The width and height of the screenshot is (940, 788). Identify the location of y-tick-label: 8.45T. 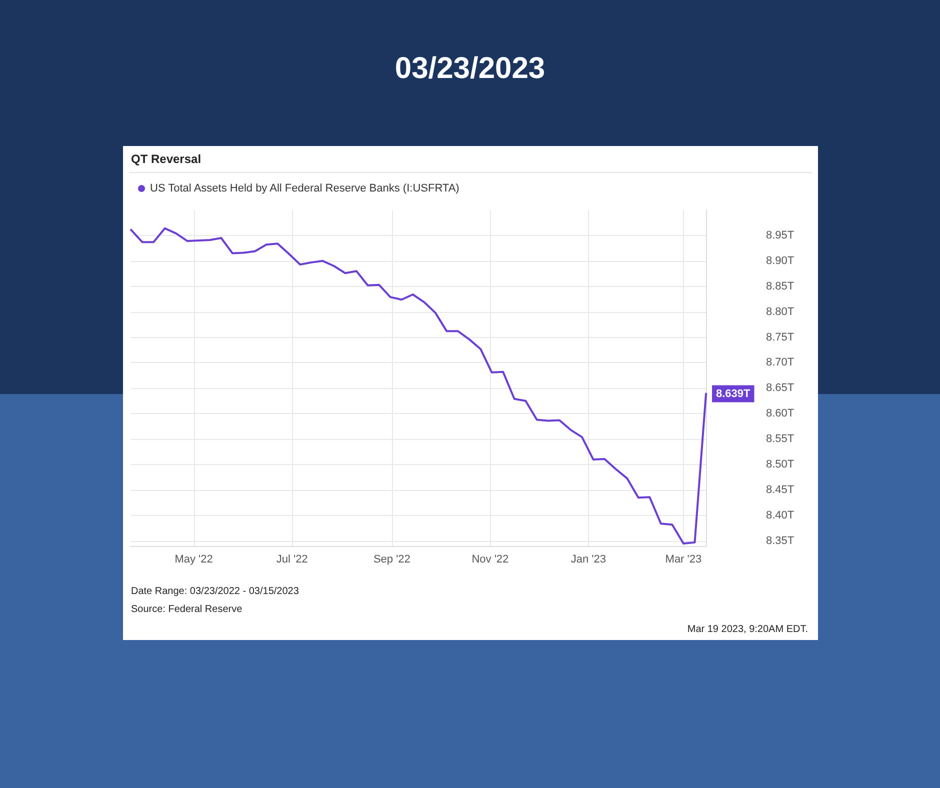
(780, 490).